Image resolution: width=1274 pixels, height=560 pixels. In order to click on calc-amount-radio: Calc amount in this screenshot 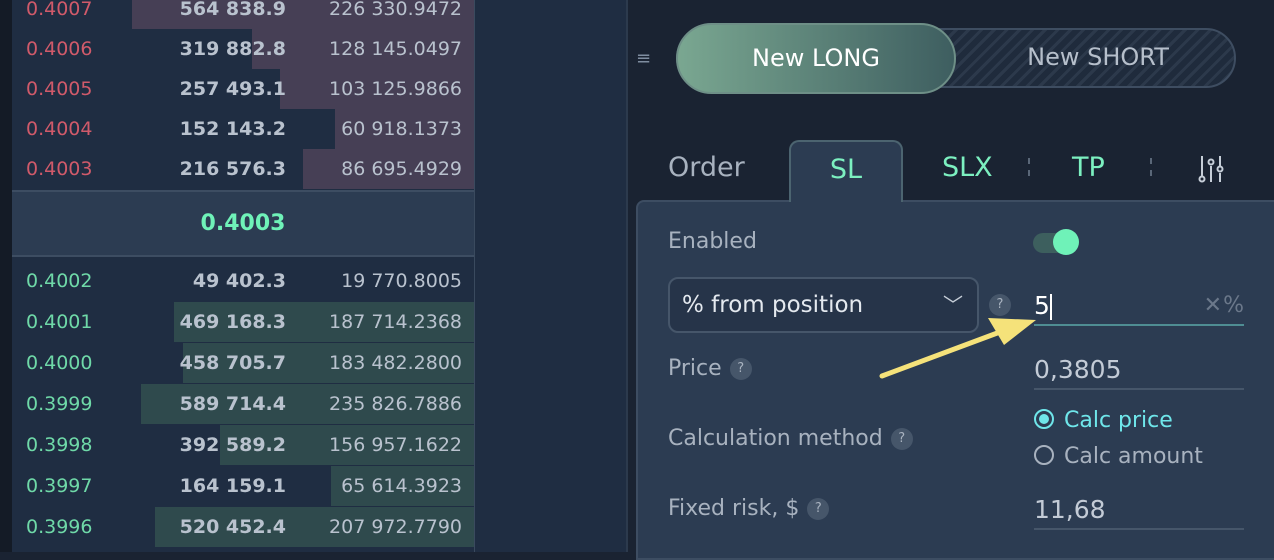, I will do `click(1118, 456)`.